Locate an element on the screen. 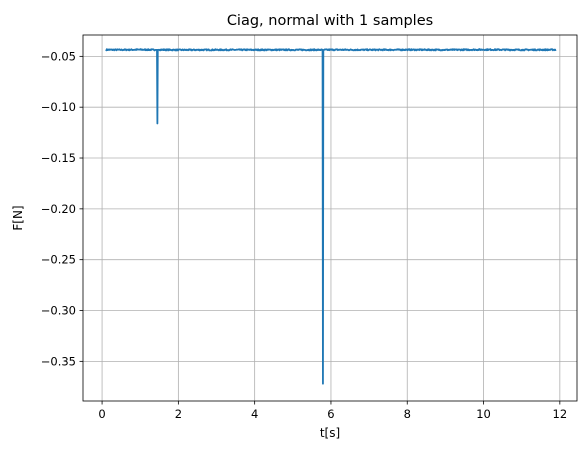 Image resolution: width=587 pixels, height=460 pixels. x-tick-label: 10 is located at coordinates (483, 414).